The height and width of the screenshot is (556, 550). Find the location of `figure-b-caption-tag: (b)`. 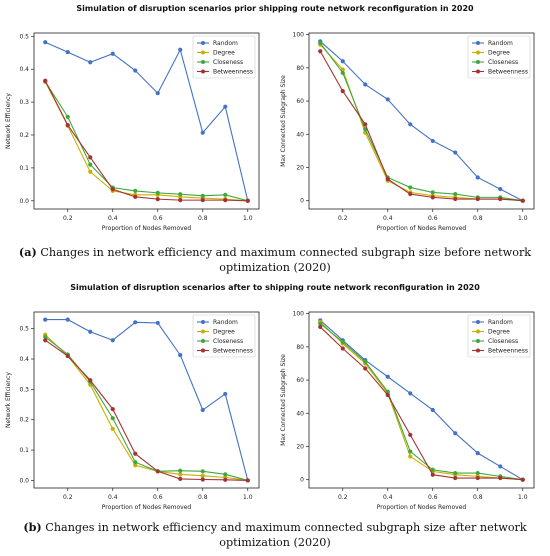

figure-b-caption-tag: (b) is located at coordinates (32, 527).